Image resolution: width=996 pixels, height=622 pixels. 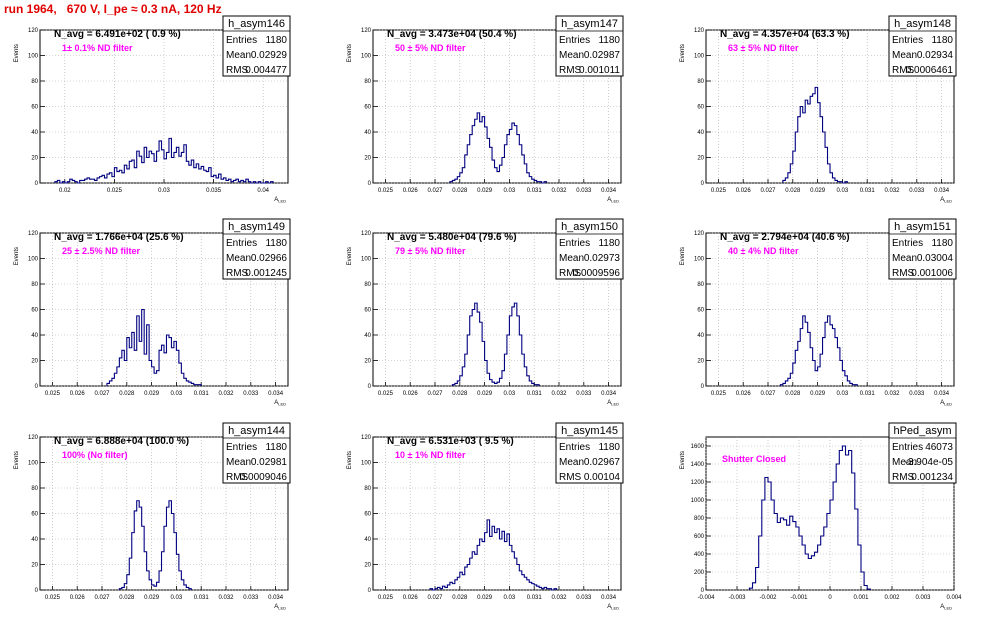 What do you see at coordinates (768, 598) in the screenshot?
I see `x-tick-label: -0.002` at bounding box center [768, 598].